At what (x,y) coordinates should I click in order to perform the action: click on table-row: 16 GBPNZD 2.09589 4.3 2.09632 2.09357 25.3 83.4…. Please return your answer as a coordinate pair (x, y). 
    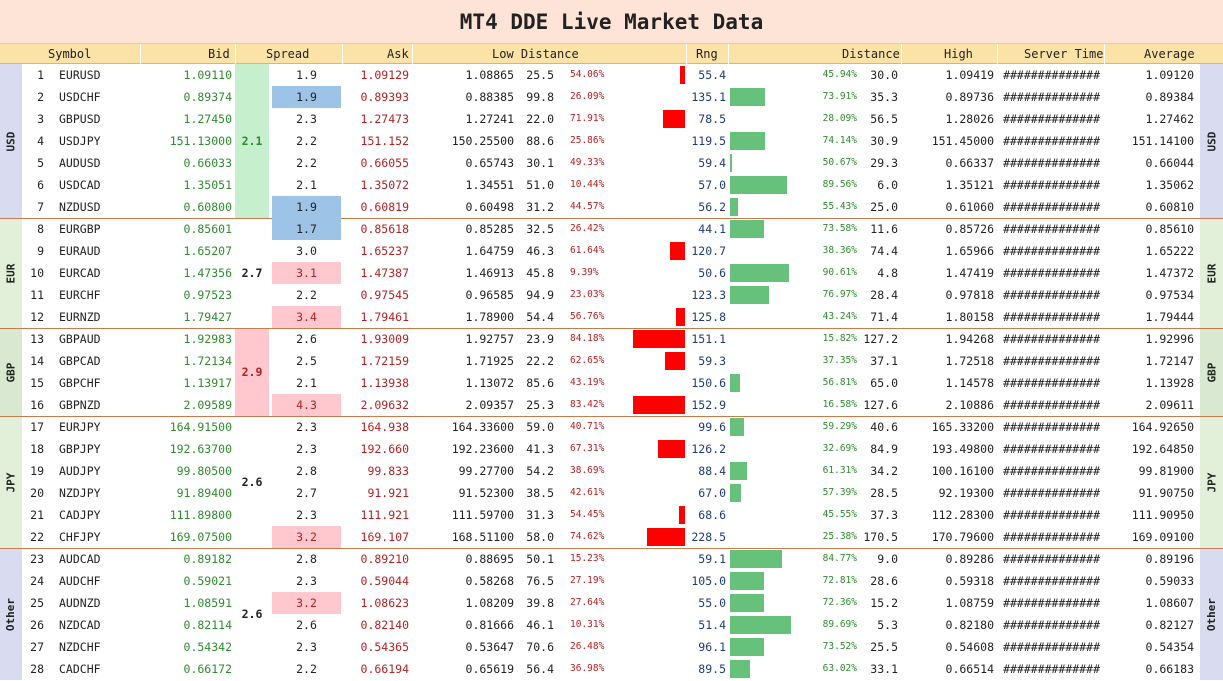
    Looking at the image, I should click on (611, 405).